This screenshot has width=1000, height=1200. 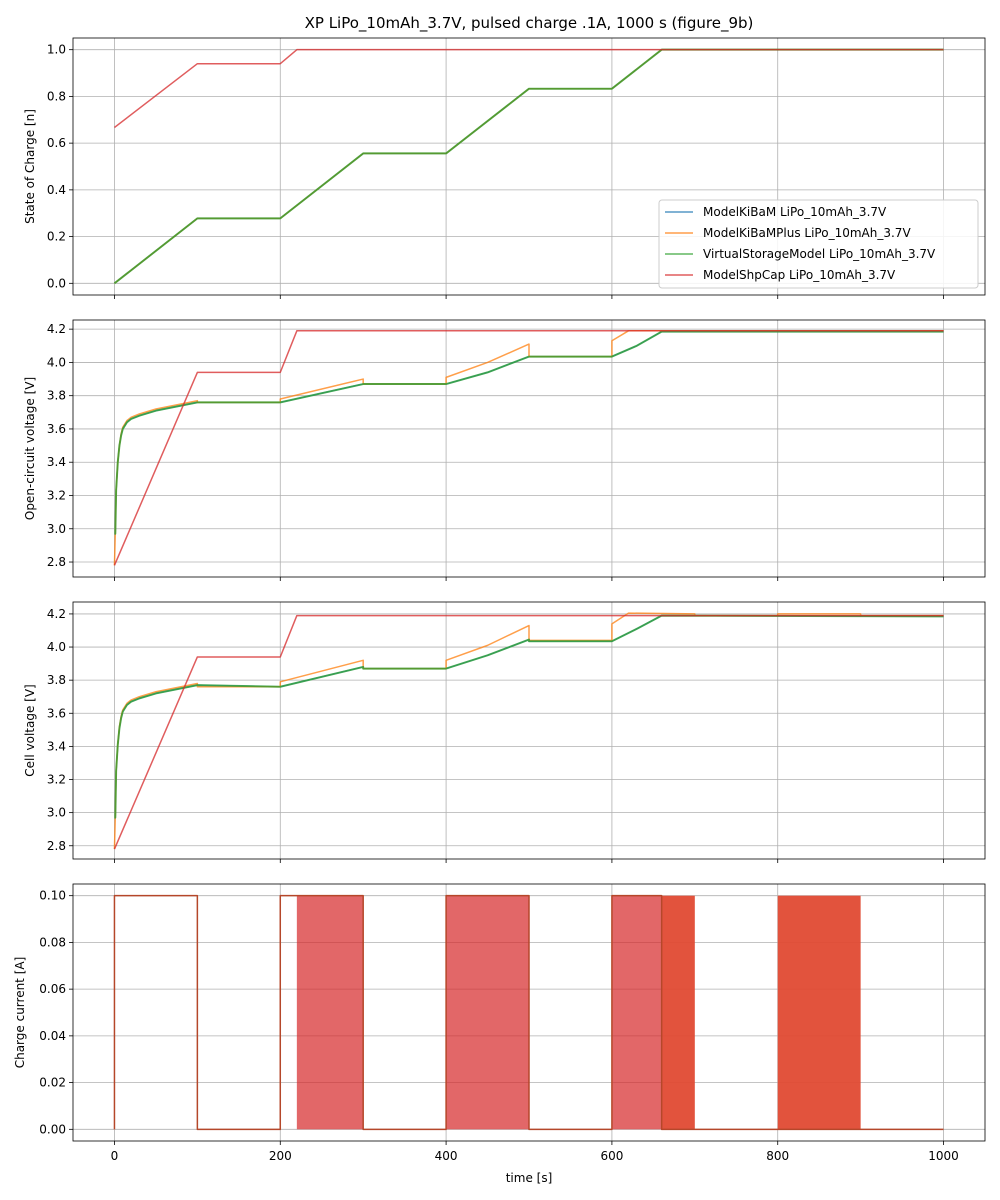 I want to click on y-axis-label: Cell voltage [V], so click(x=30, y=730).